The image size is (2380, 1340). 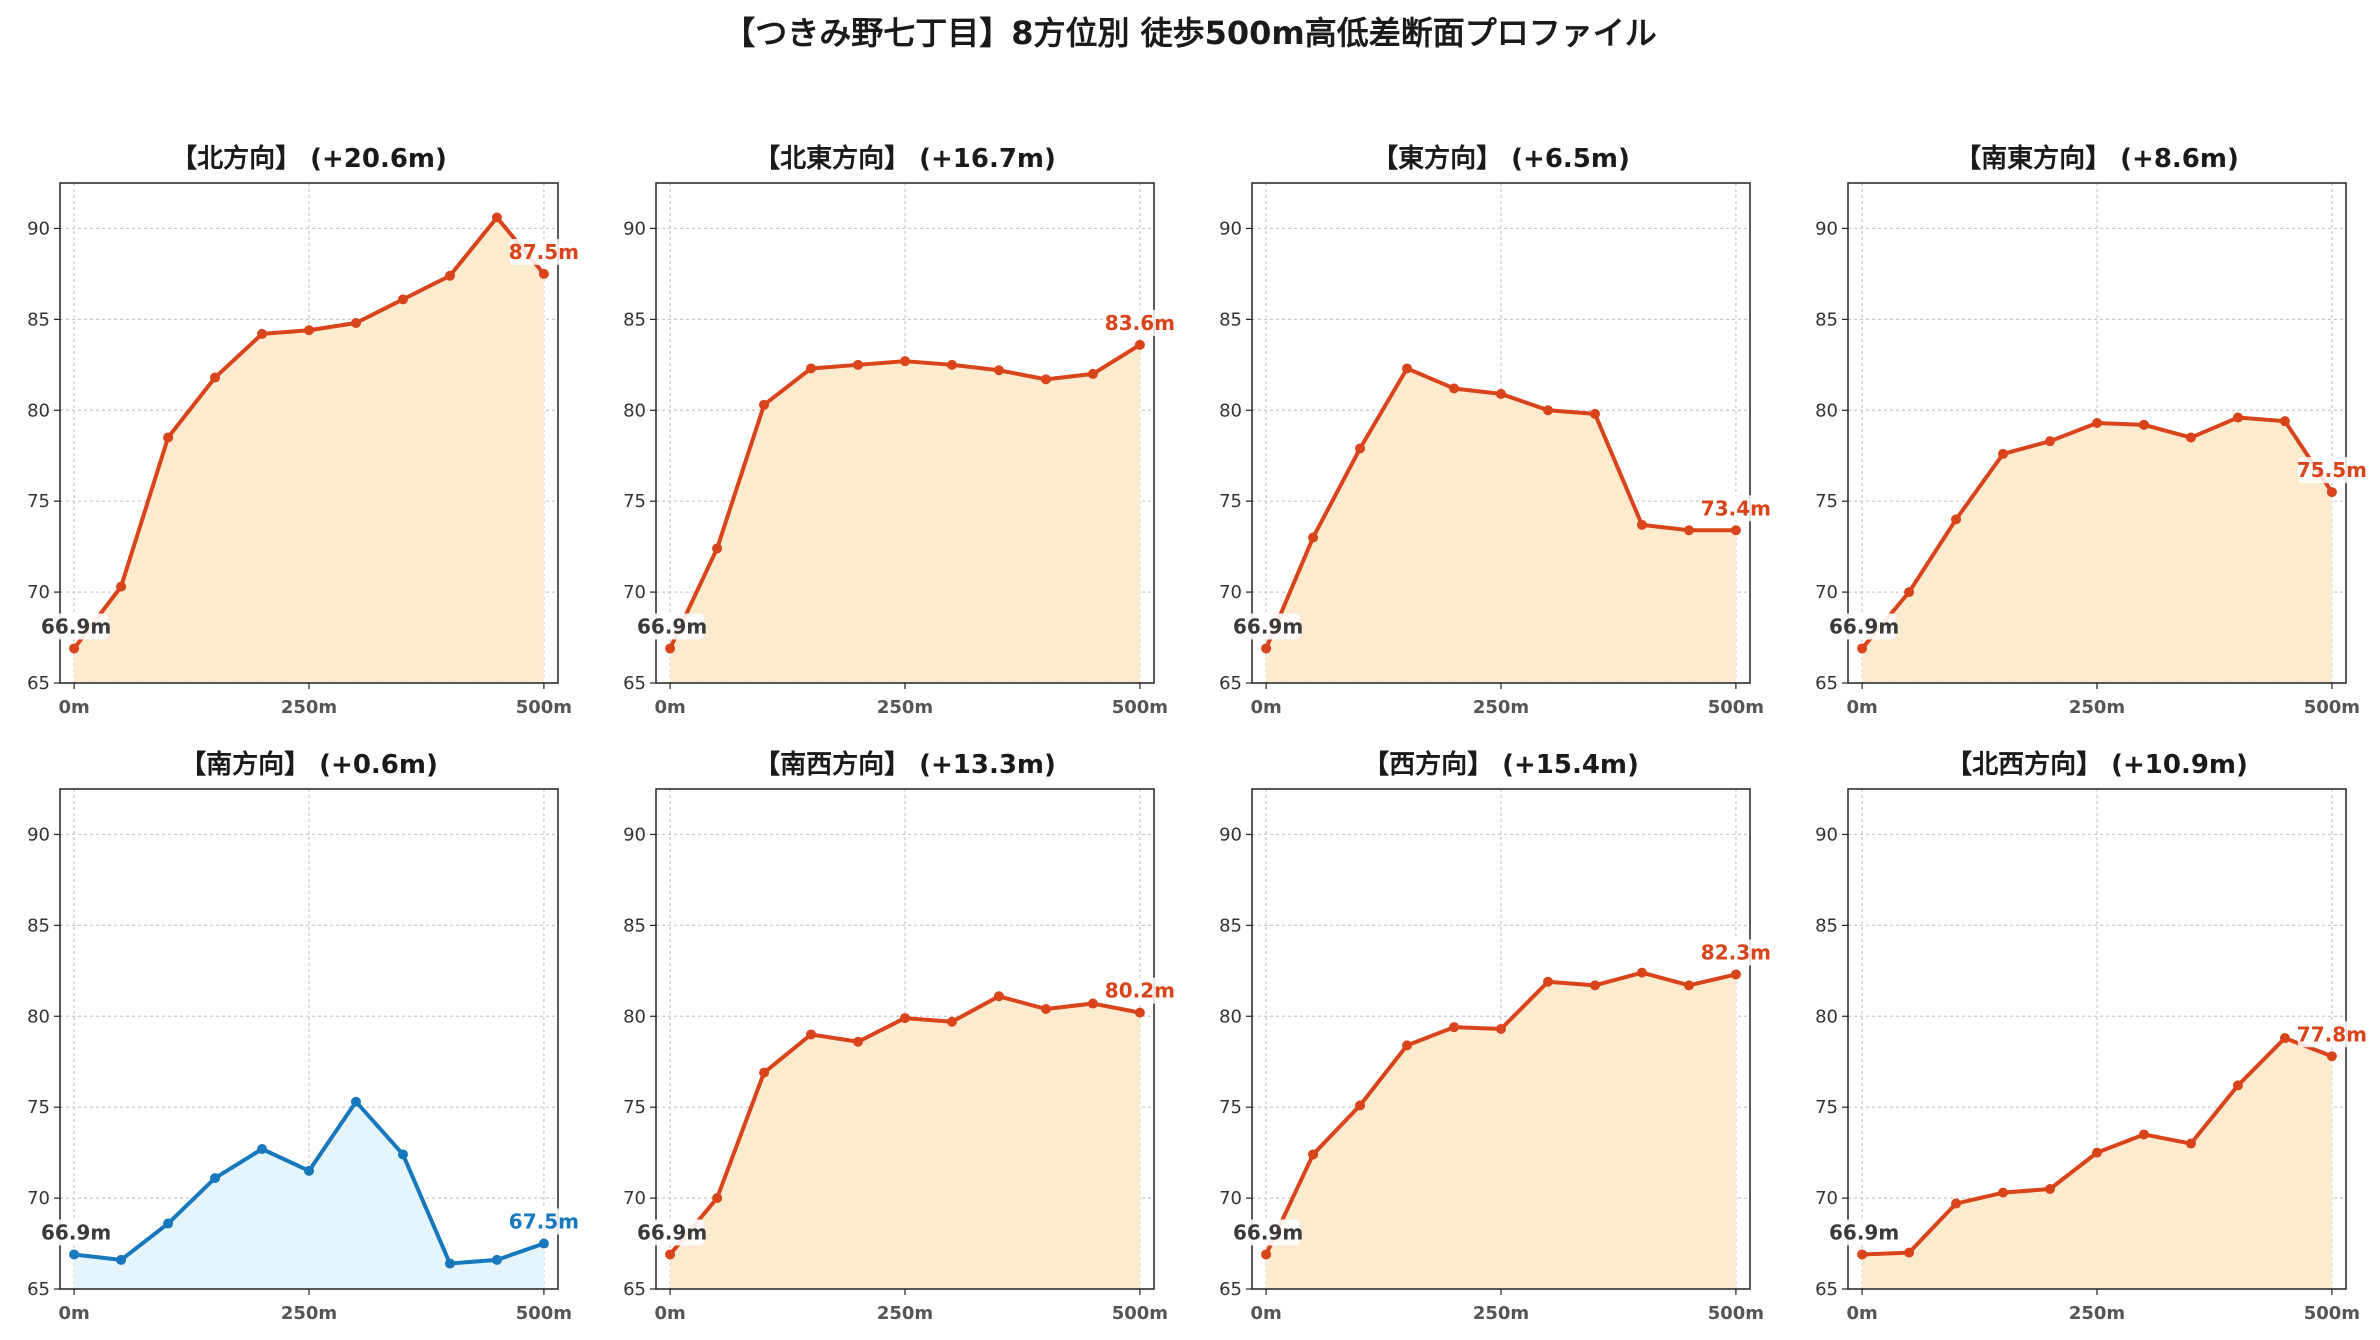 What do you see at coordinates (309, 158) in the screenshot?
I see `panel-title: 【北方向】 (+20.6m)` at bounding box center [309, 158].